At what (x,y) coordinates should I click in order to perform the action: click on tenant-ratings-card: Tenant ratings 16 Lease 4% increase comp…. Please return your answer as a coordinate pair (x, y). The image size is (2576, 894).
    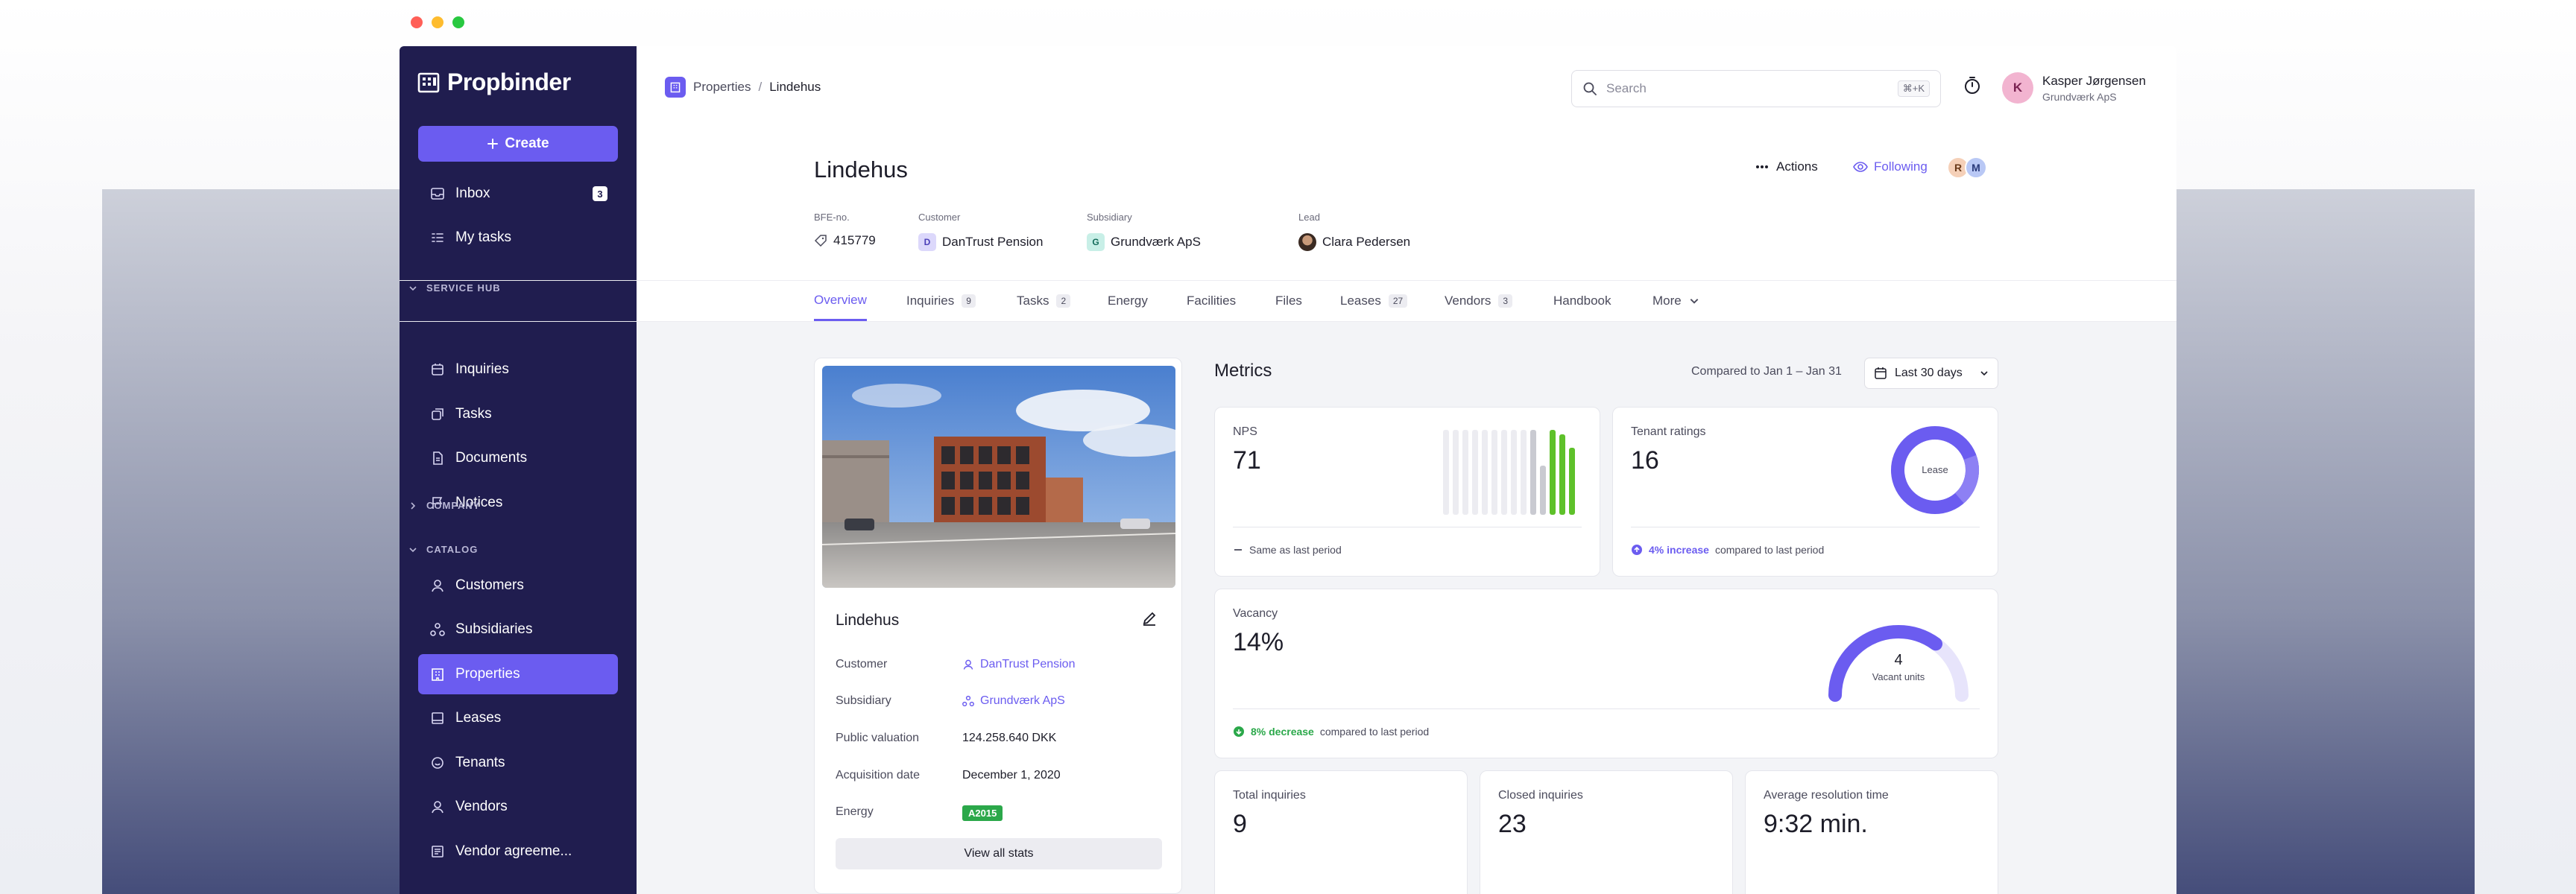
    Looking at the image, I should click on (1805, 492).